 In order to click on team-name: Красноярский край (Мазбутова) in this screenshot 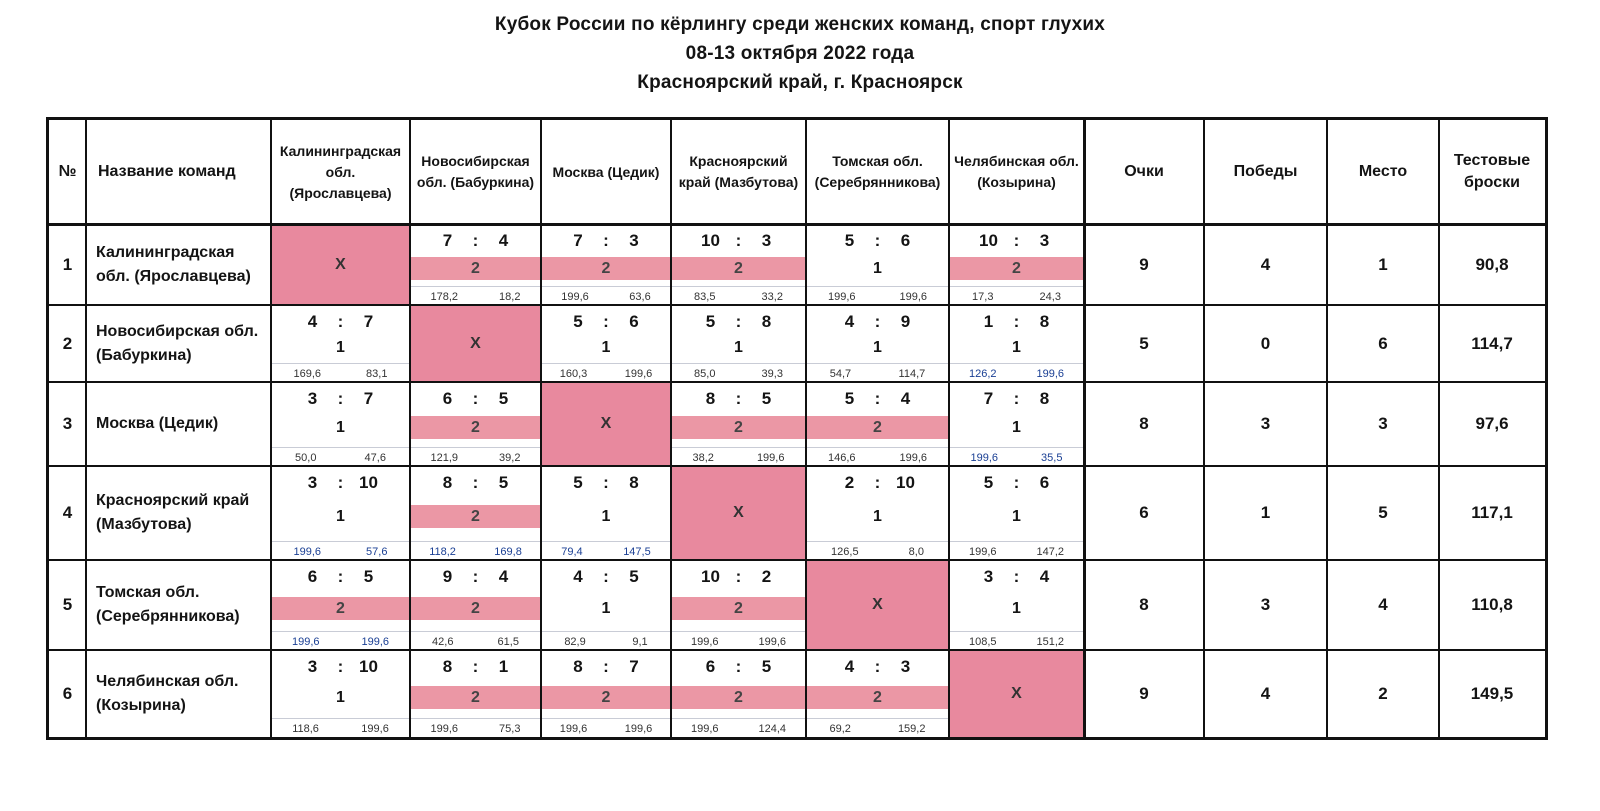, I will do `click(173, 512)`.